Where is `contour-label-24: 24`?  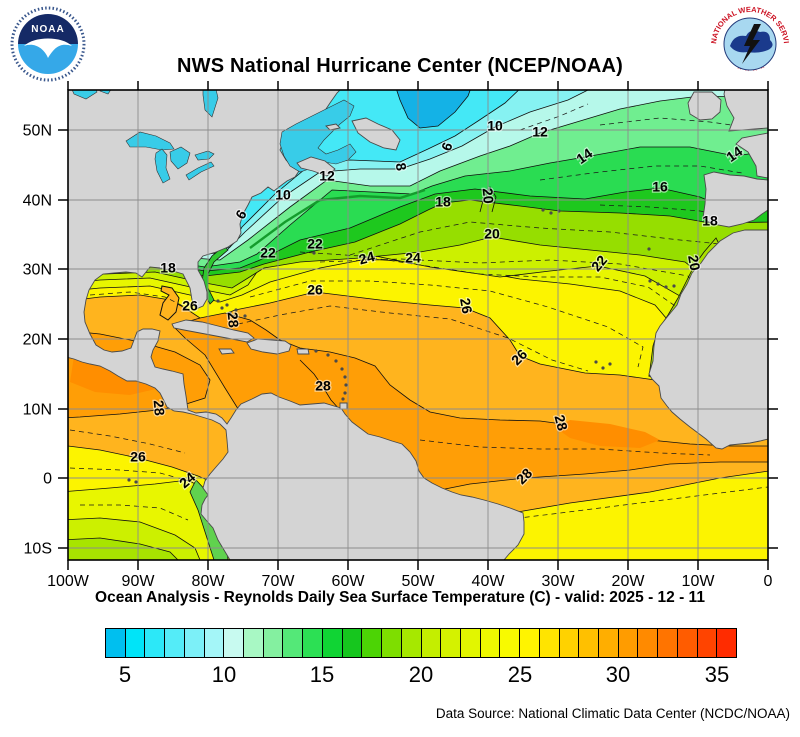 contour-label-24: 24 is located at coordinates (413, 258).